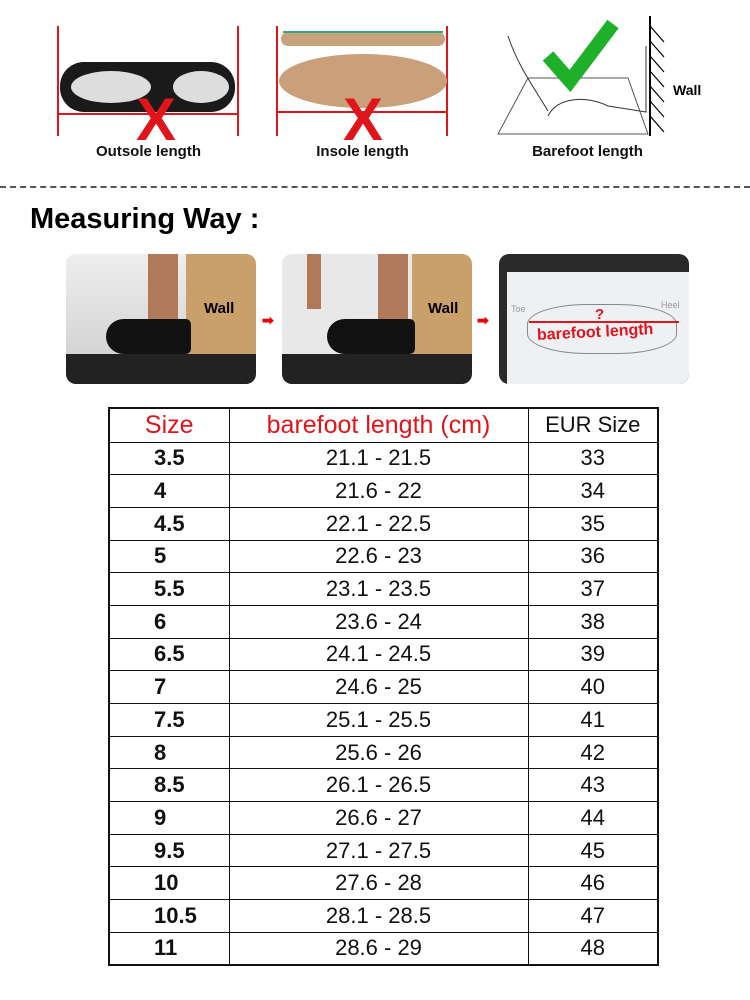 Image resolution: width=750 pixels, height=1000 pixels. Describe the element at coordinates (169, 556) in the screenshot. I see `cell-size: 5` at that location.